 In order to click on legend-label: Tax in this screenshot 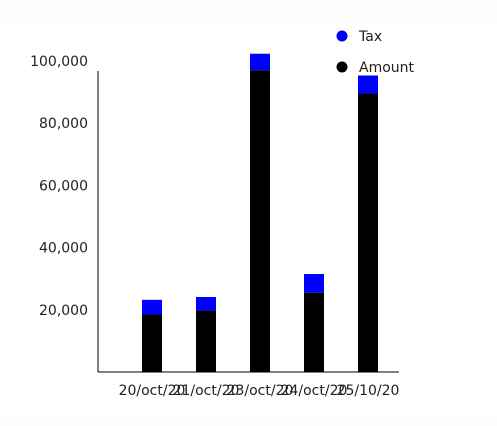, I will do `click(370, 37)`.